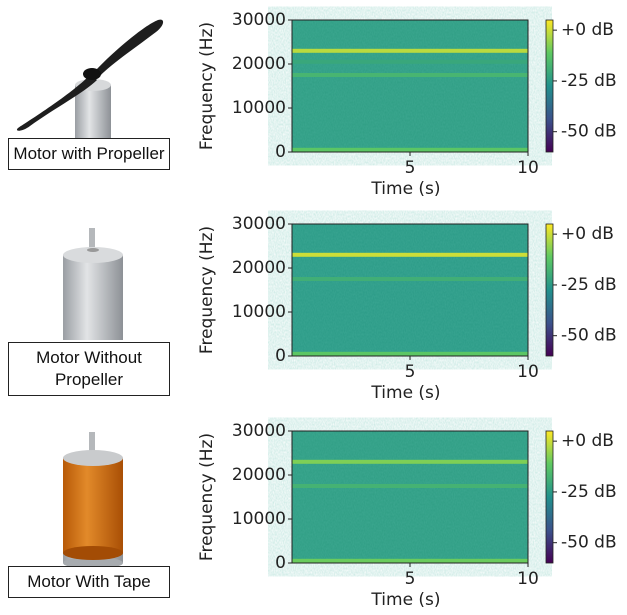 This screenshot has height=615, width=627. What do you see at coordinates (93, 500) in the screenshot?
I see `motor-tape-image` at bounding box center [93, 500].